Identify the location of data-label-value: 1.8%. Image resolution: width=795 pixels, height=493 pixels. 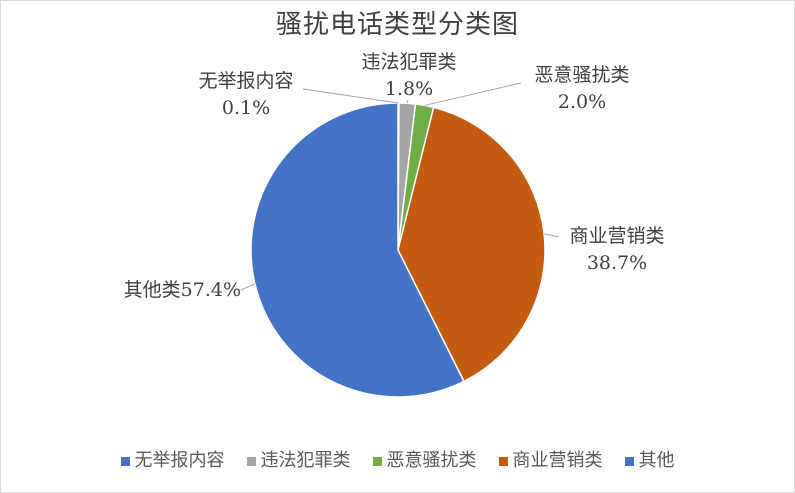
(409, 89).